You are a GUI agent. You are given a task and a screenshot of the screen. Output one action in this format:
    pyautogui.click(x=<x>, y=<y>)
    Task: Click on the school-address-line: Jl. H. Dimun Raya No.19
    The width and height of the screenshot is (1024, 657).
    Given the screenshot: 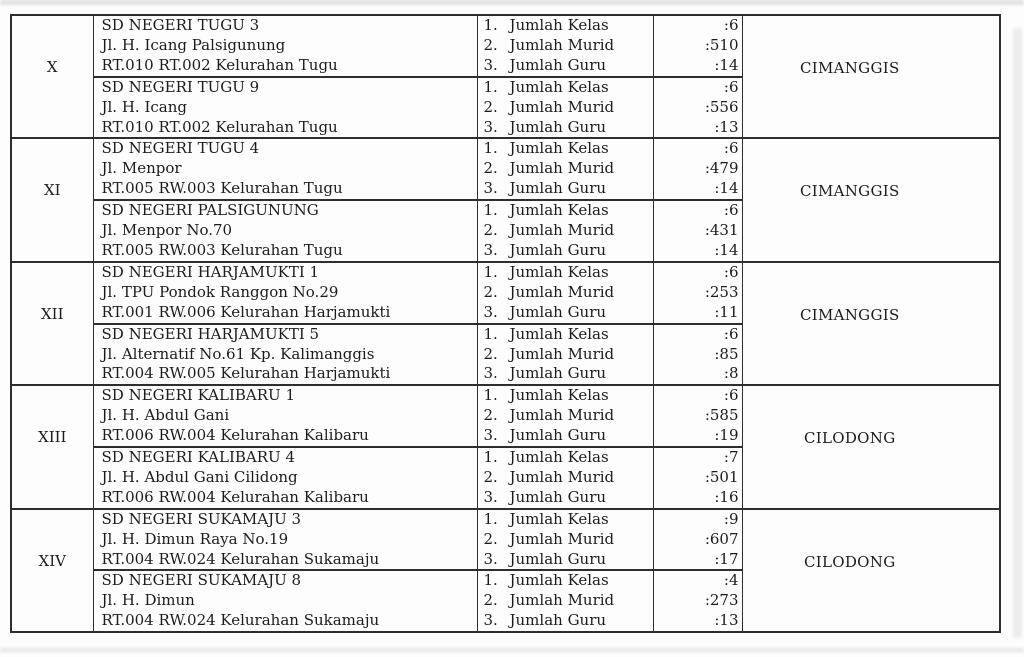 What is the action you would take?
    pyautogui.click(x=285, y=539)
    